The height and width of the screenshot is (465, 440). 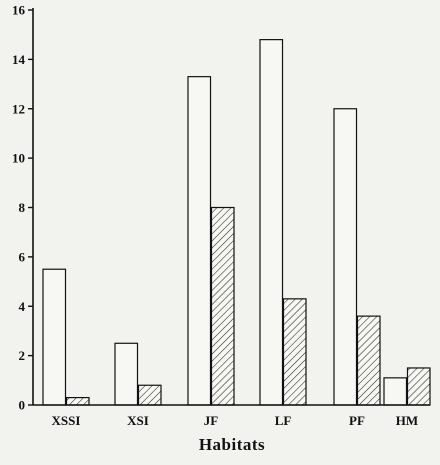 I want to click on bar-hm-open, so click(x=395, y=391).